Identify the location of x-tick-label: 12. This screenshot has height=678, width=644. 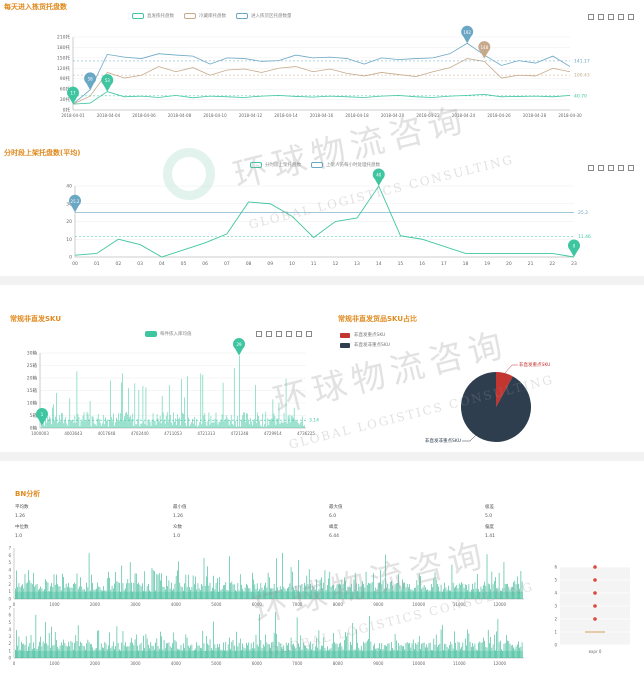
(335, 264).